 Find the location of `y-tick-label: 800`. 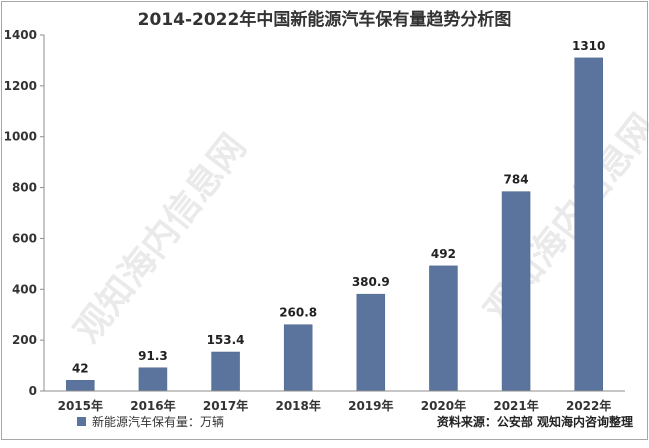

y-tick-label: 800 is located at coordinates (24, 188).